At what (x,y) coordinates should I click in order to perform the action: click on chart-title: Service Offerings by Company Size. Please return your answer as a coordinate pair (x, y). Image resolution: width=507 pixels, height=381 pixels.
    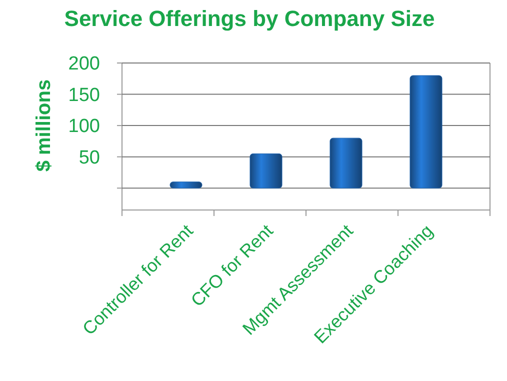
    Looking at the image, I should click on (249, 18).